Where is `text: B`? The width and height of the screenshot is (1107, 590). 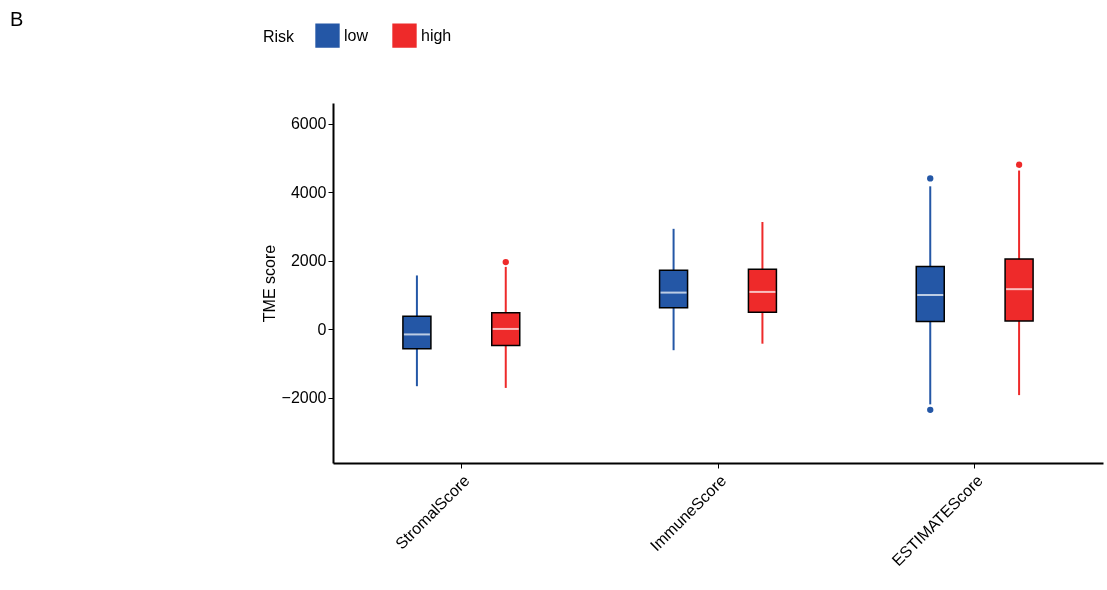
text: B is located at coordinates (17, 19).